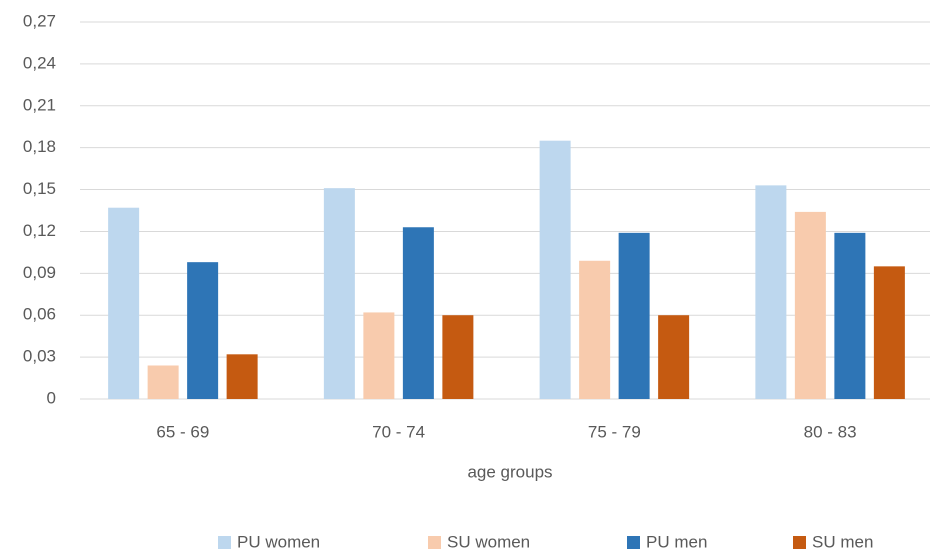 Image resolution: width=938 pixels, height=554 pixels. I want to click on y-tick-label: 0,06, so click(39, 314).